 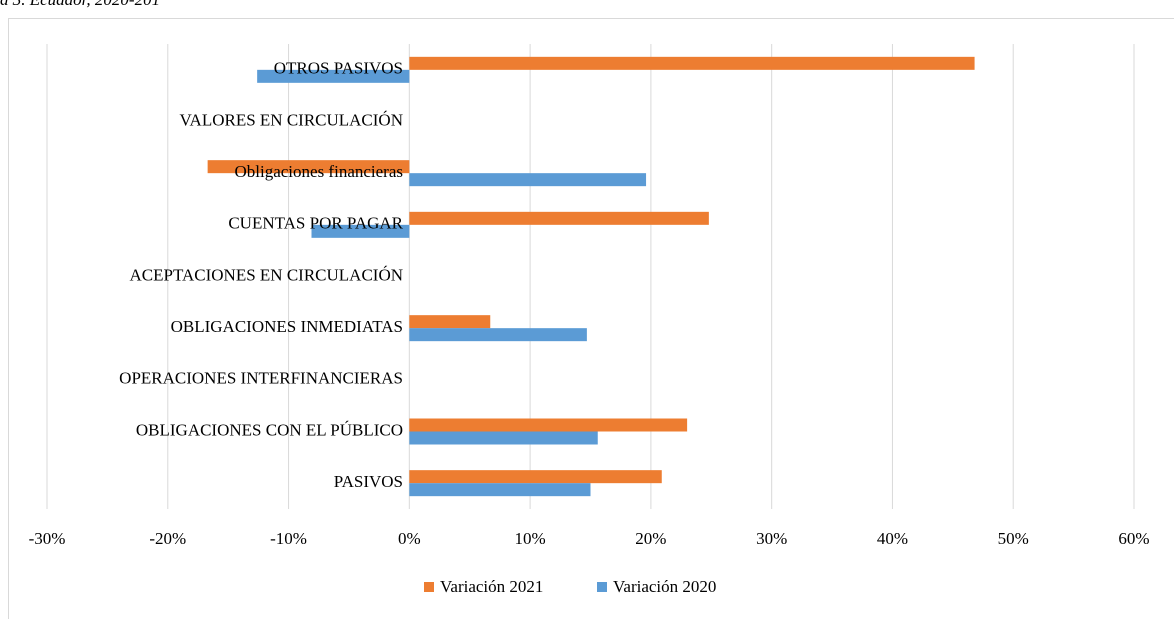 I want to click on y-tick-label: Obligaciones financieras, so click(x=318, y=171).